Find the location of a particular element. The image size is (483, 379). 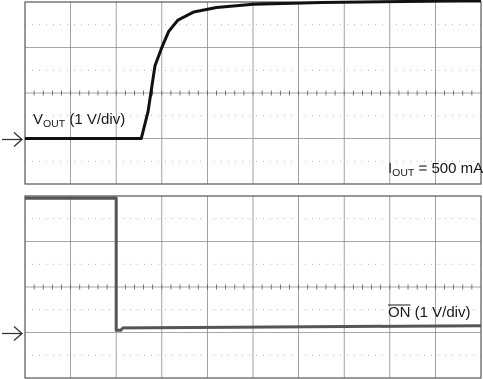

vout-ground-arrow-icon is located at coordinates (12, 139).